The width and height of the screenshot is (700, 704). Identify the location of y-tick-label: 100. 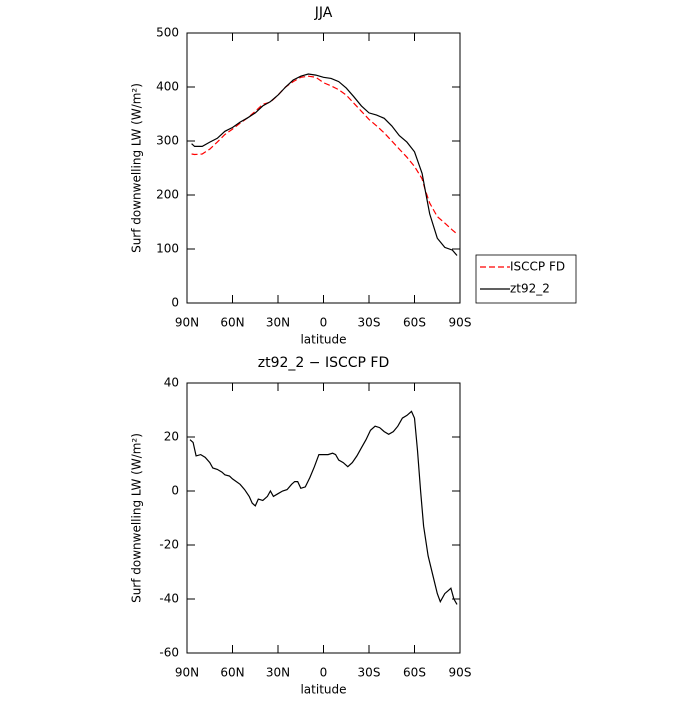
(167, 249).